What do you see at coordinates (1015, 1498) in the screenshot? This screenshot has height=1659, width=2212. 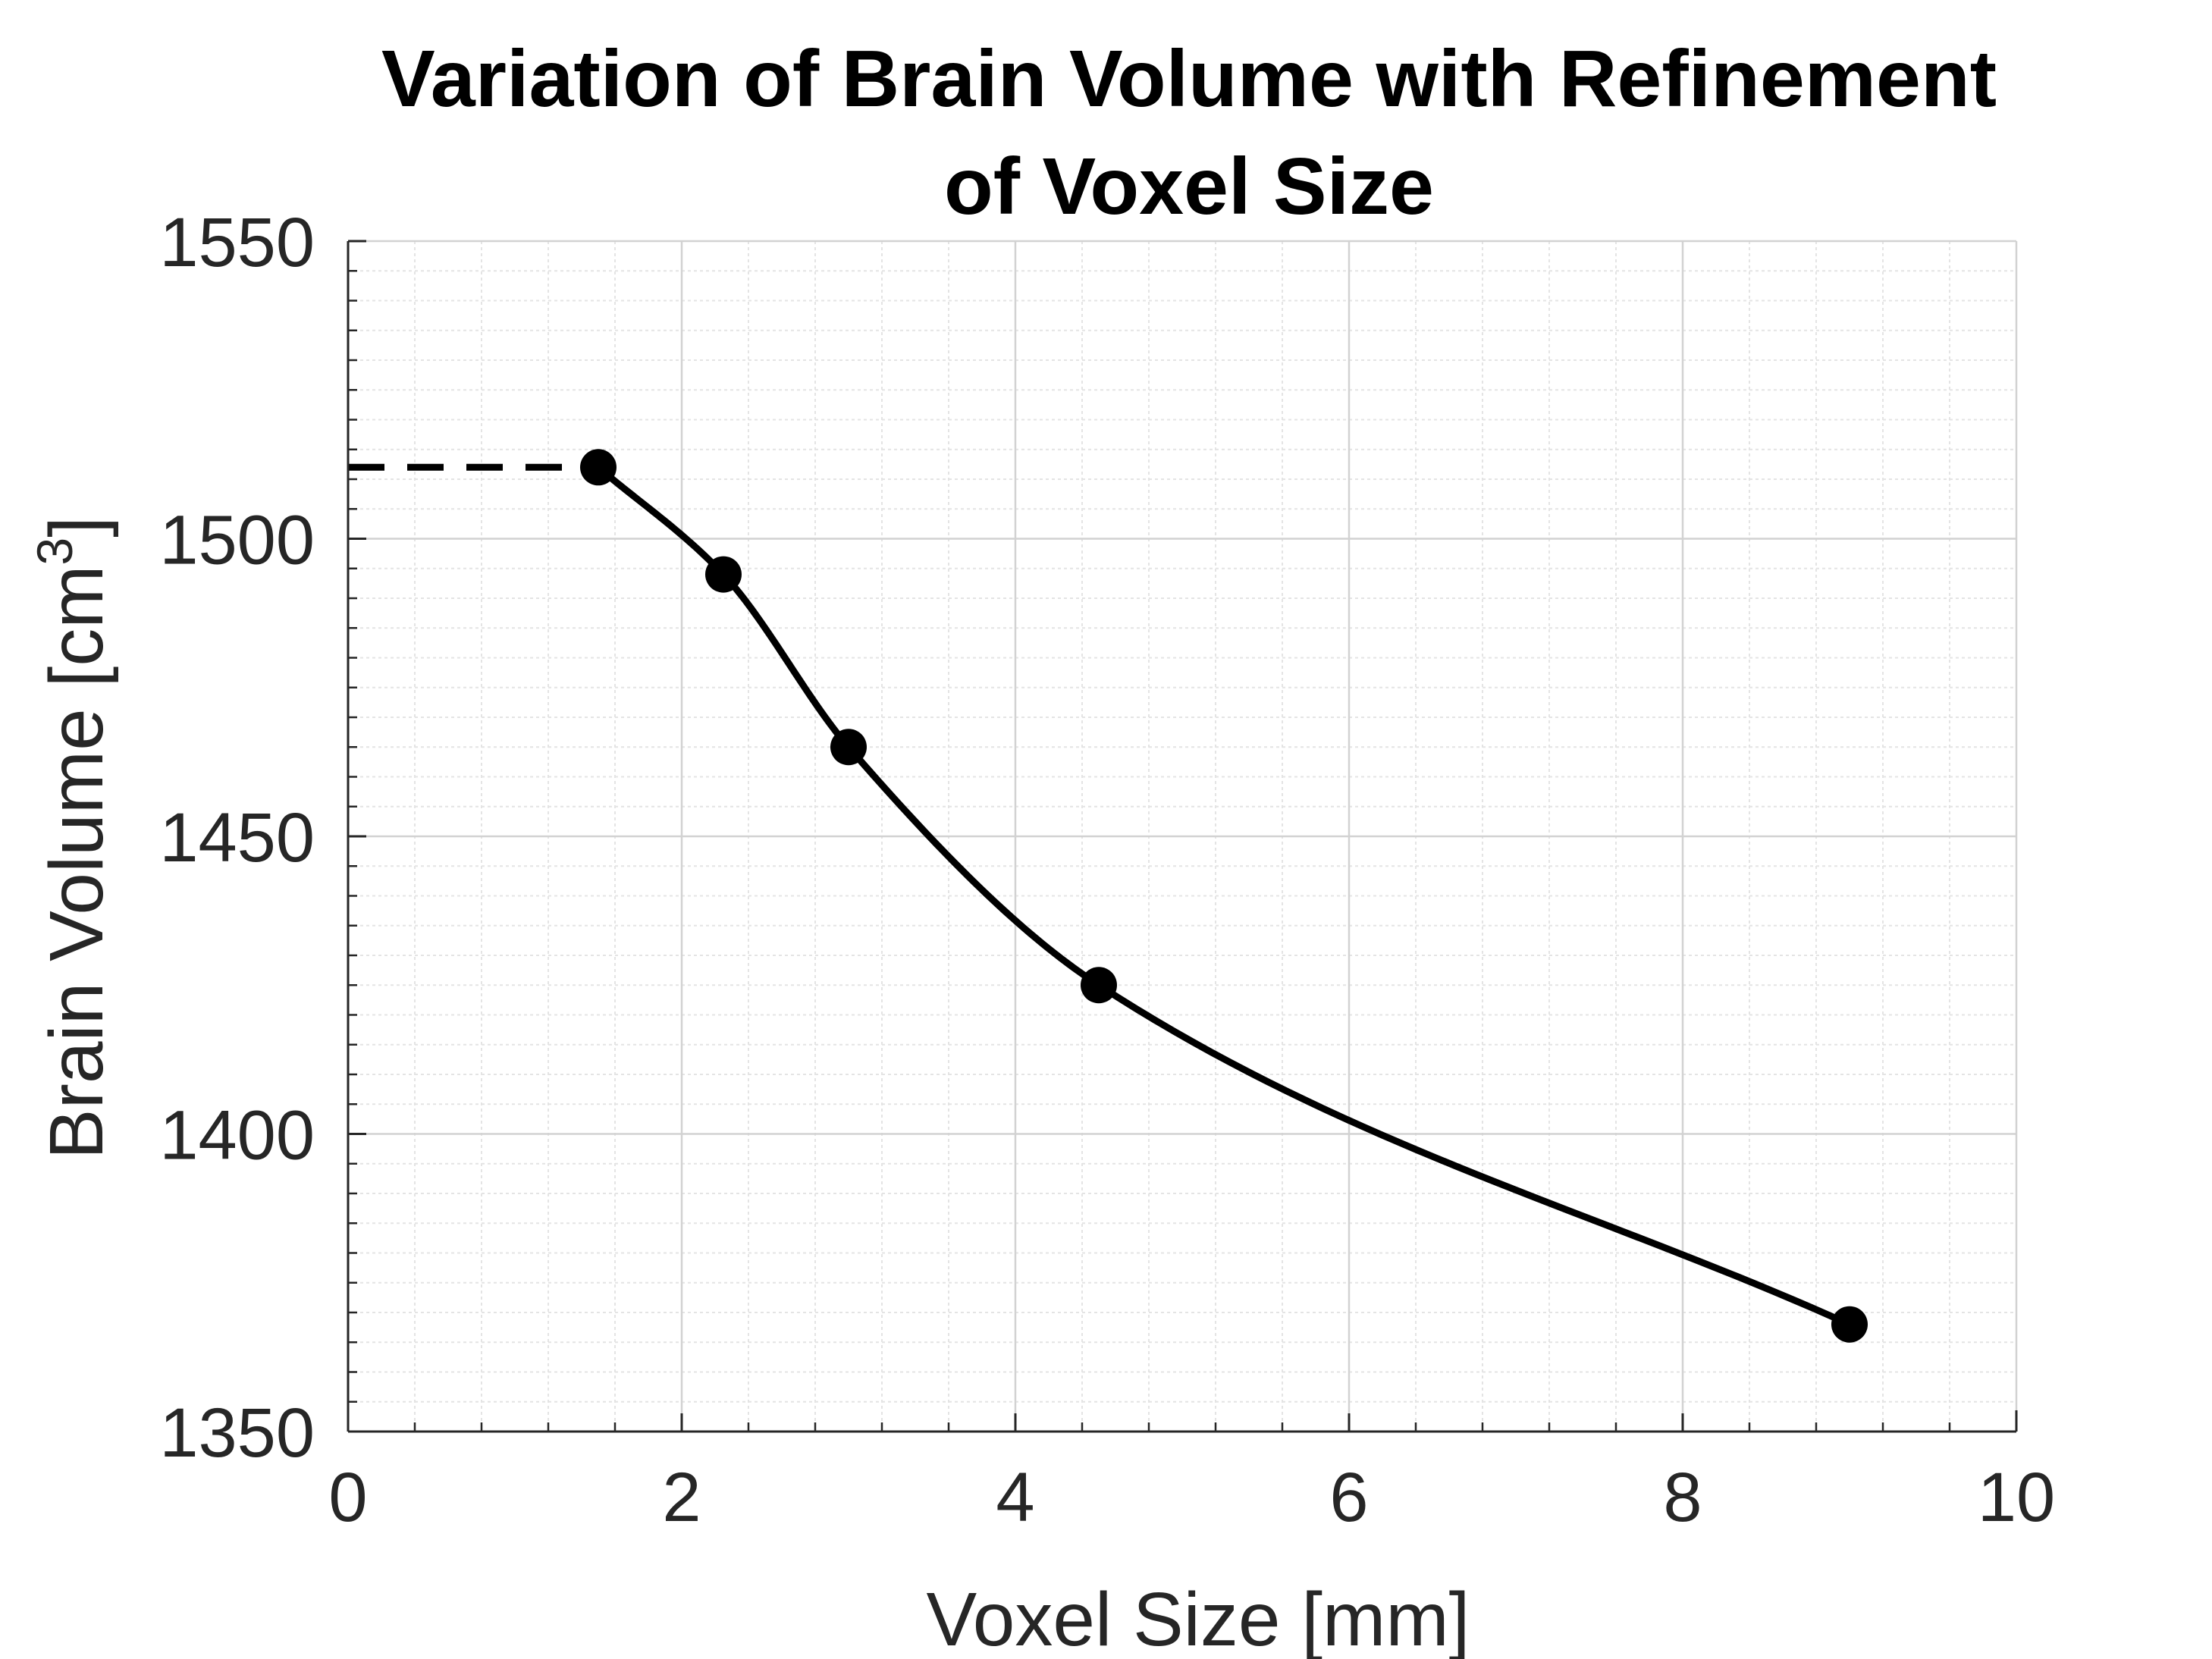 I see `x-tick-label: 4` at bounding box center [1015, 1498].